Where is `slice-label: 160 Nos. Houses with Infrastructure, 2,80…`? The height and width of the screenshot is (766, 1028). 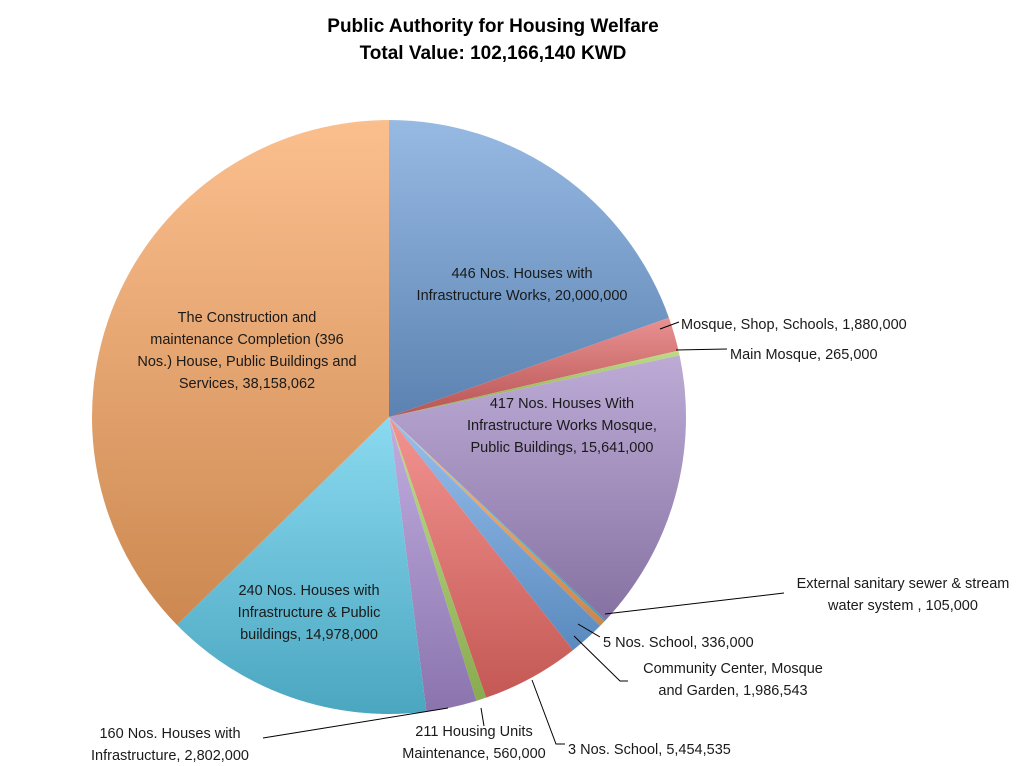
slice-label: 160 Nos. Houses with Infrastructure, 2,80… is located at coordinates (170, 745).